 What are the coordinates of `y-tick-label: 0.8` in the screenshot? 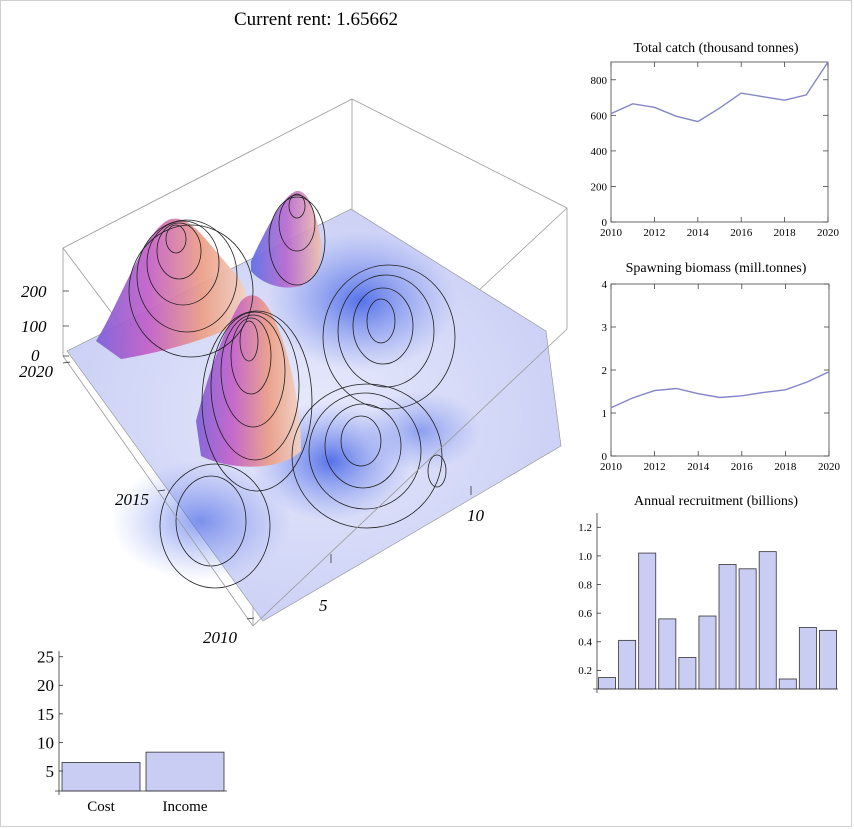 It's located at (585, 585).